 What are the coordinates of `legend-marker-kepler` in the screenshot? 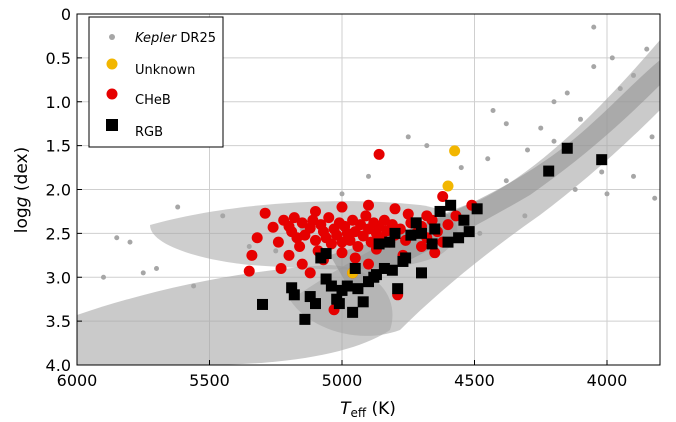 It's located at (112, 37).